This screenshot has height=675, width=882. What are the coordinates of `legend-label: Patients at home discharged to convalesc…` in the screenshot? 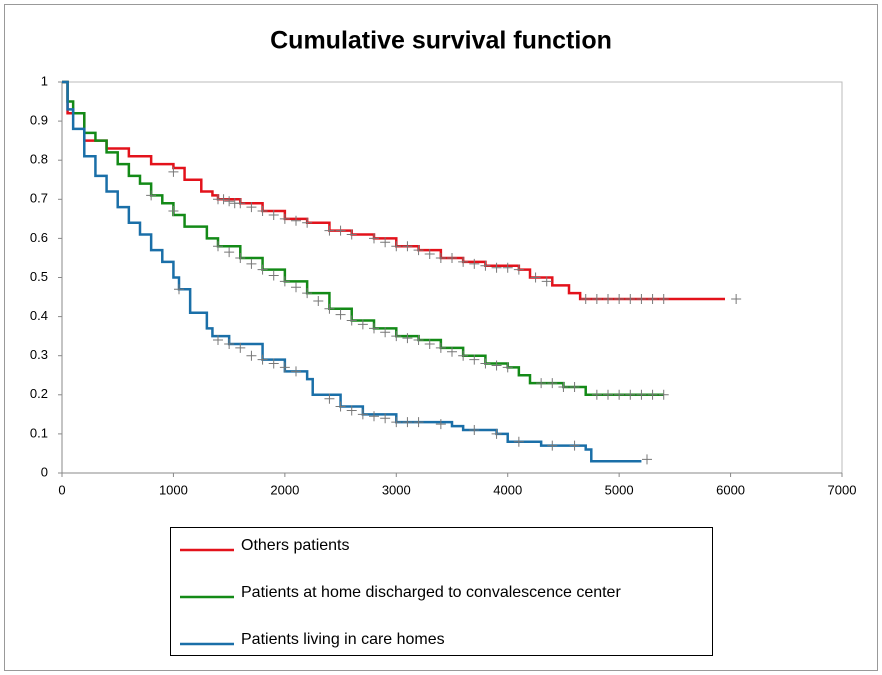 It's located at (431, 592).